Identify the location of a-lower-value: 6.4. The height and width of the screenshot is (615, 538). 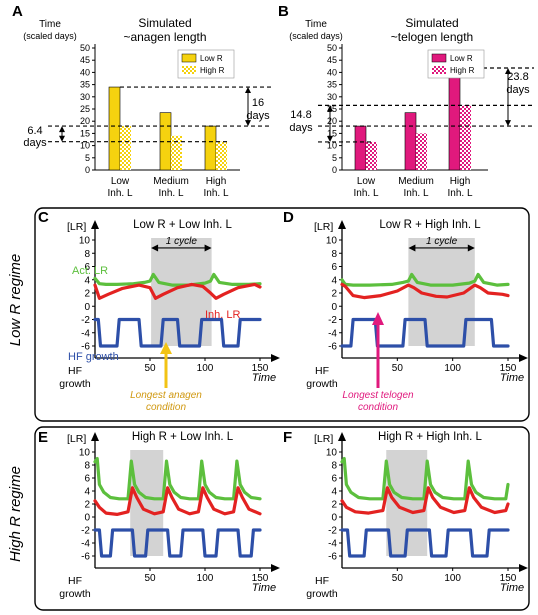
(34, 131).